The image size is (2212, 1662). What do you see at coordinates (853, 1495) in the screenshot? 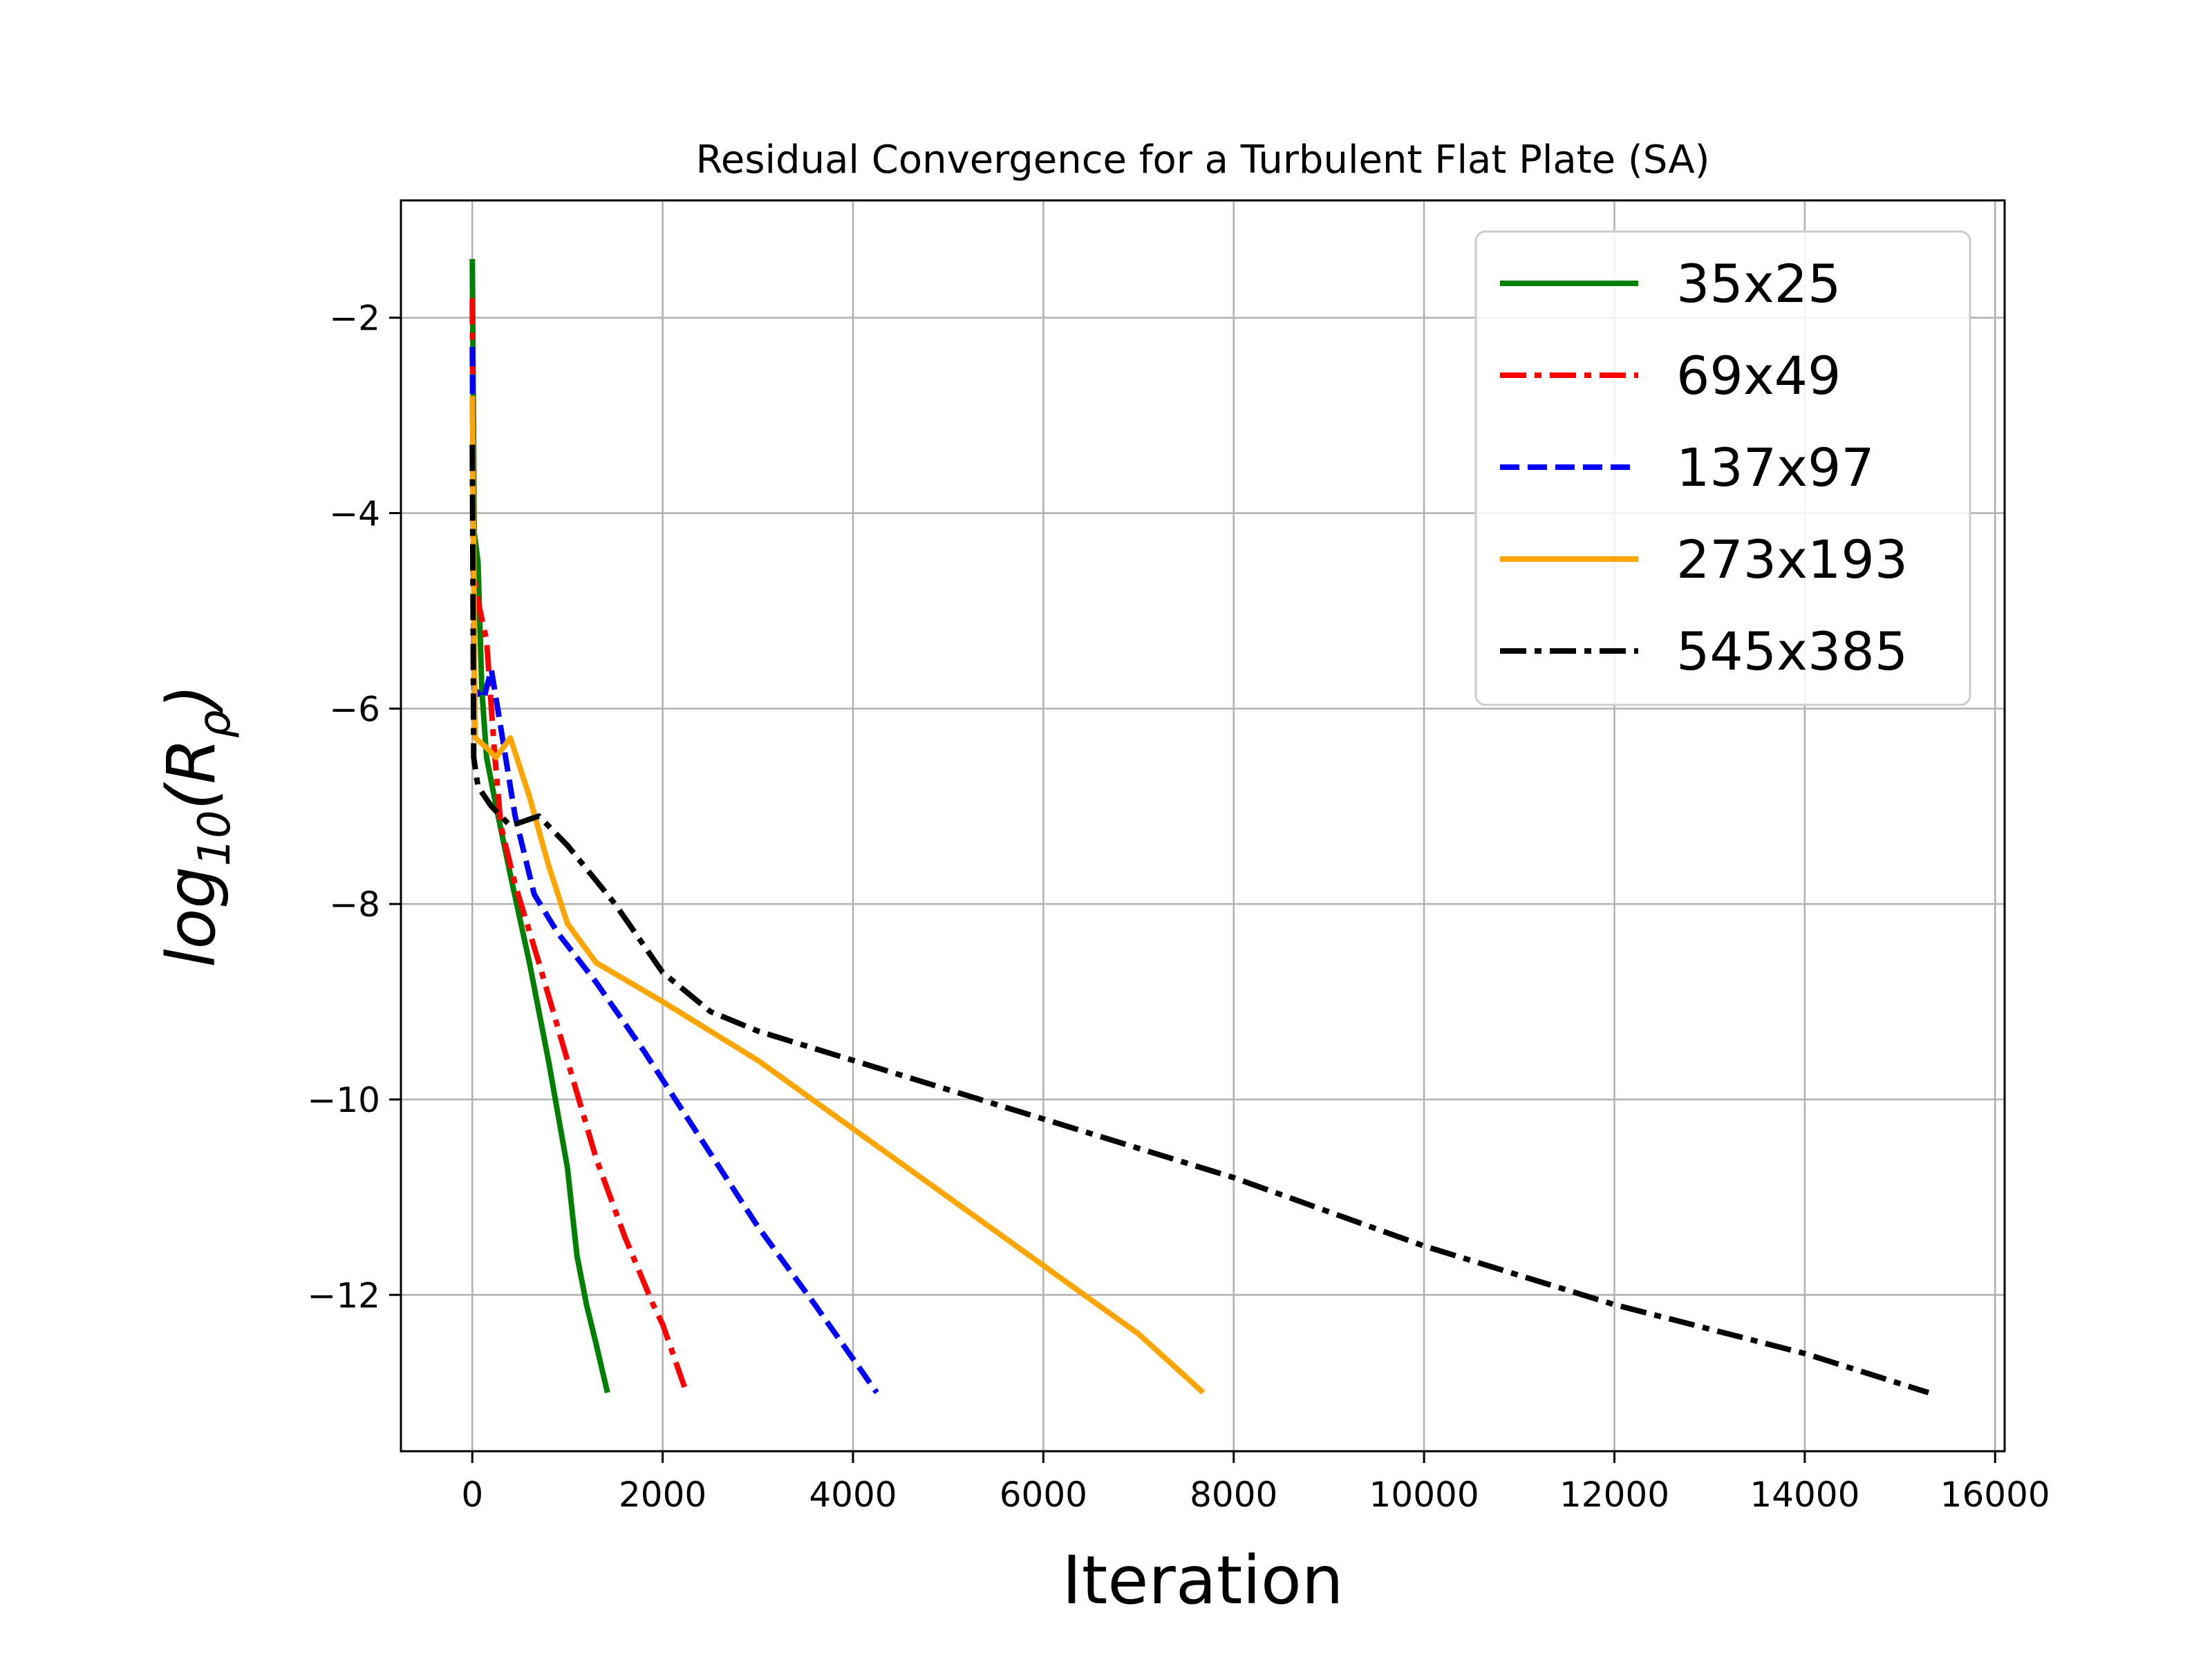
I see `x-tick-label: 4000` at bounding box center [853, 1495].